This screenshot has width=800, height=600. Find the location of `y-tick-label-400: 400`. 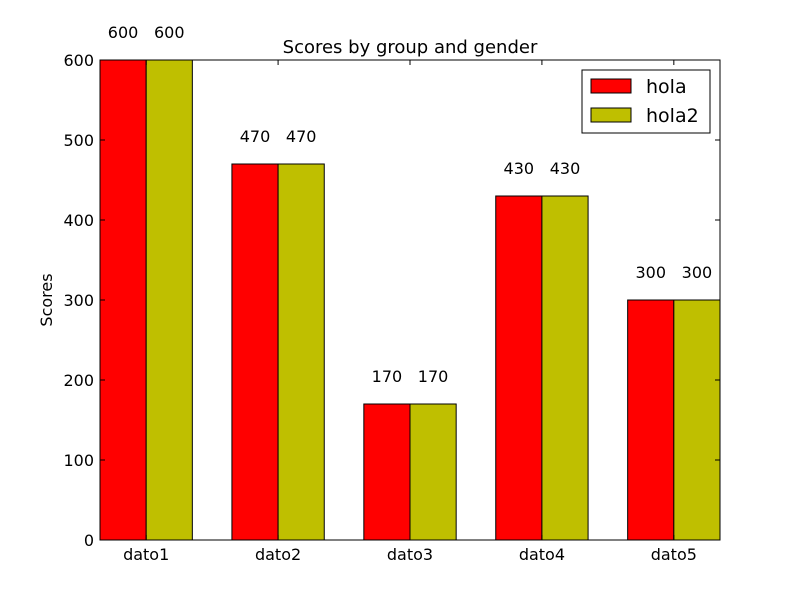

y-tick-label-400: 400 is located at coordinates (78, 220).